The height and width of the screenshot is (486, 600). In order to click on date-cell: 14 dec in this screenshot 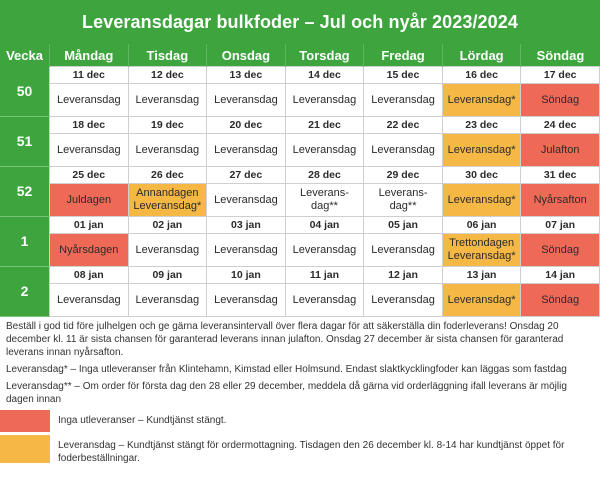, I will do `click(324, 75)`.